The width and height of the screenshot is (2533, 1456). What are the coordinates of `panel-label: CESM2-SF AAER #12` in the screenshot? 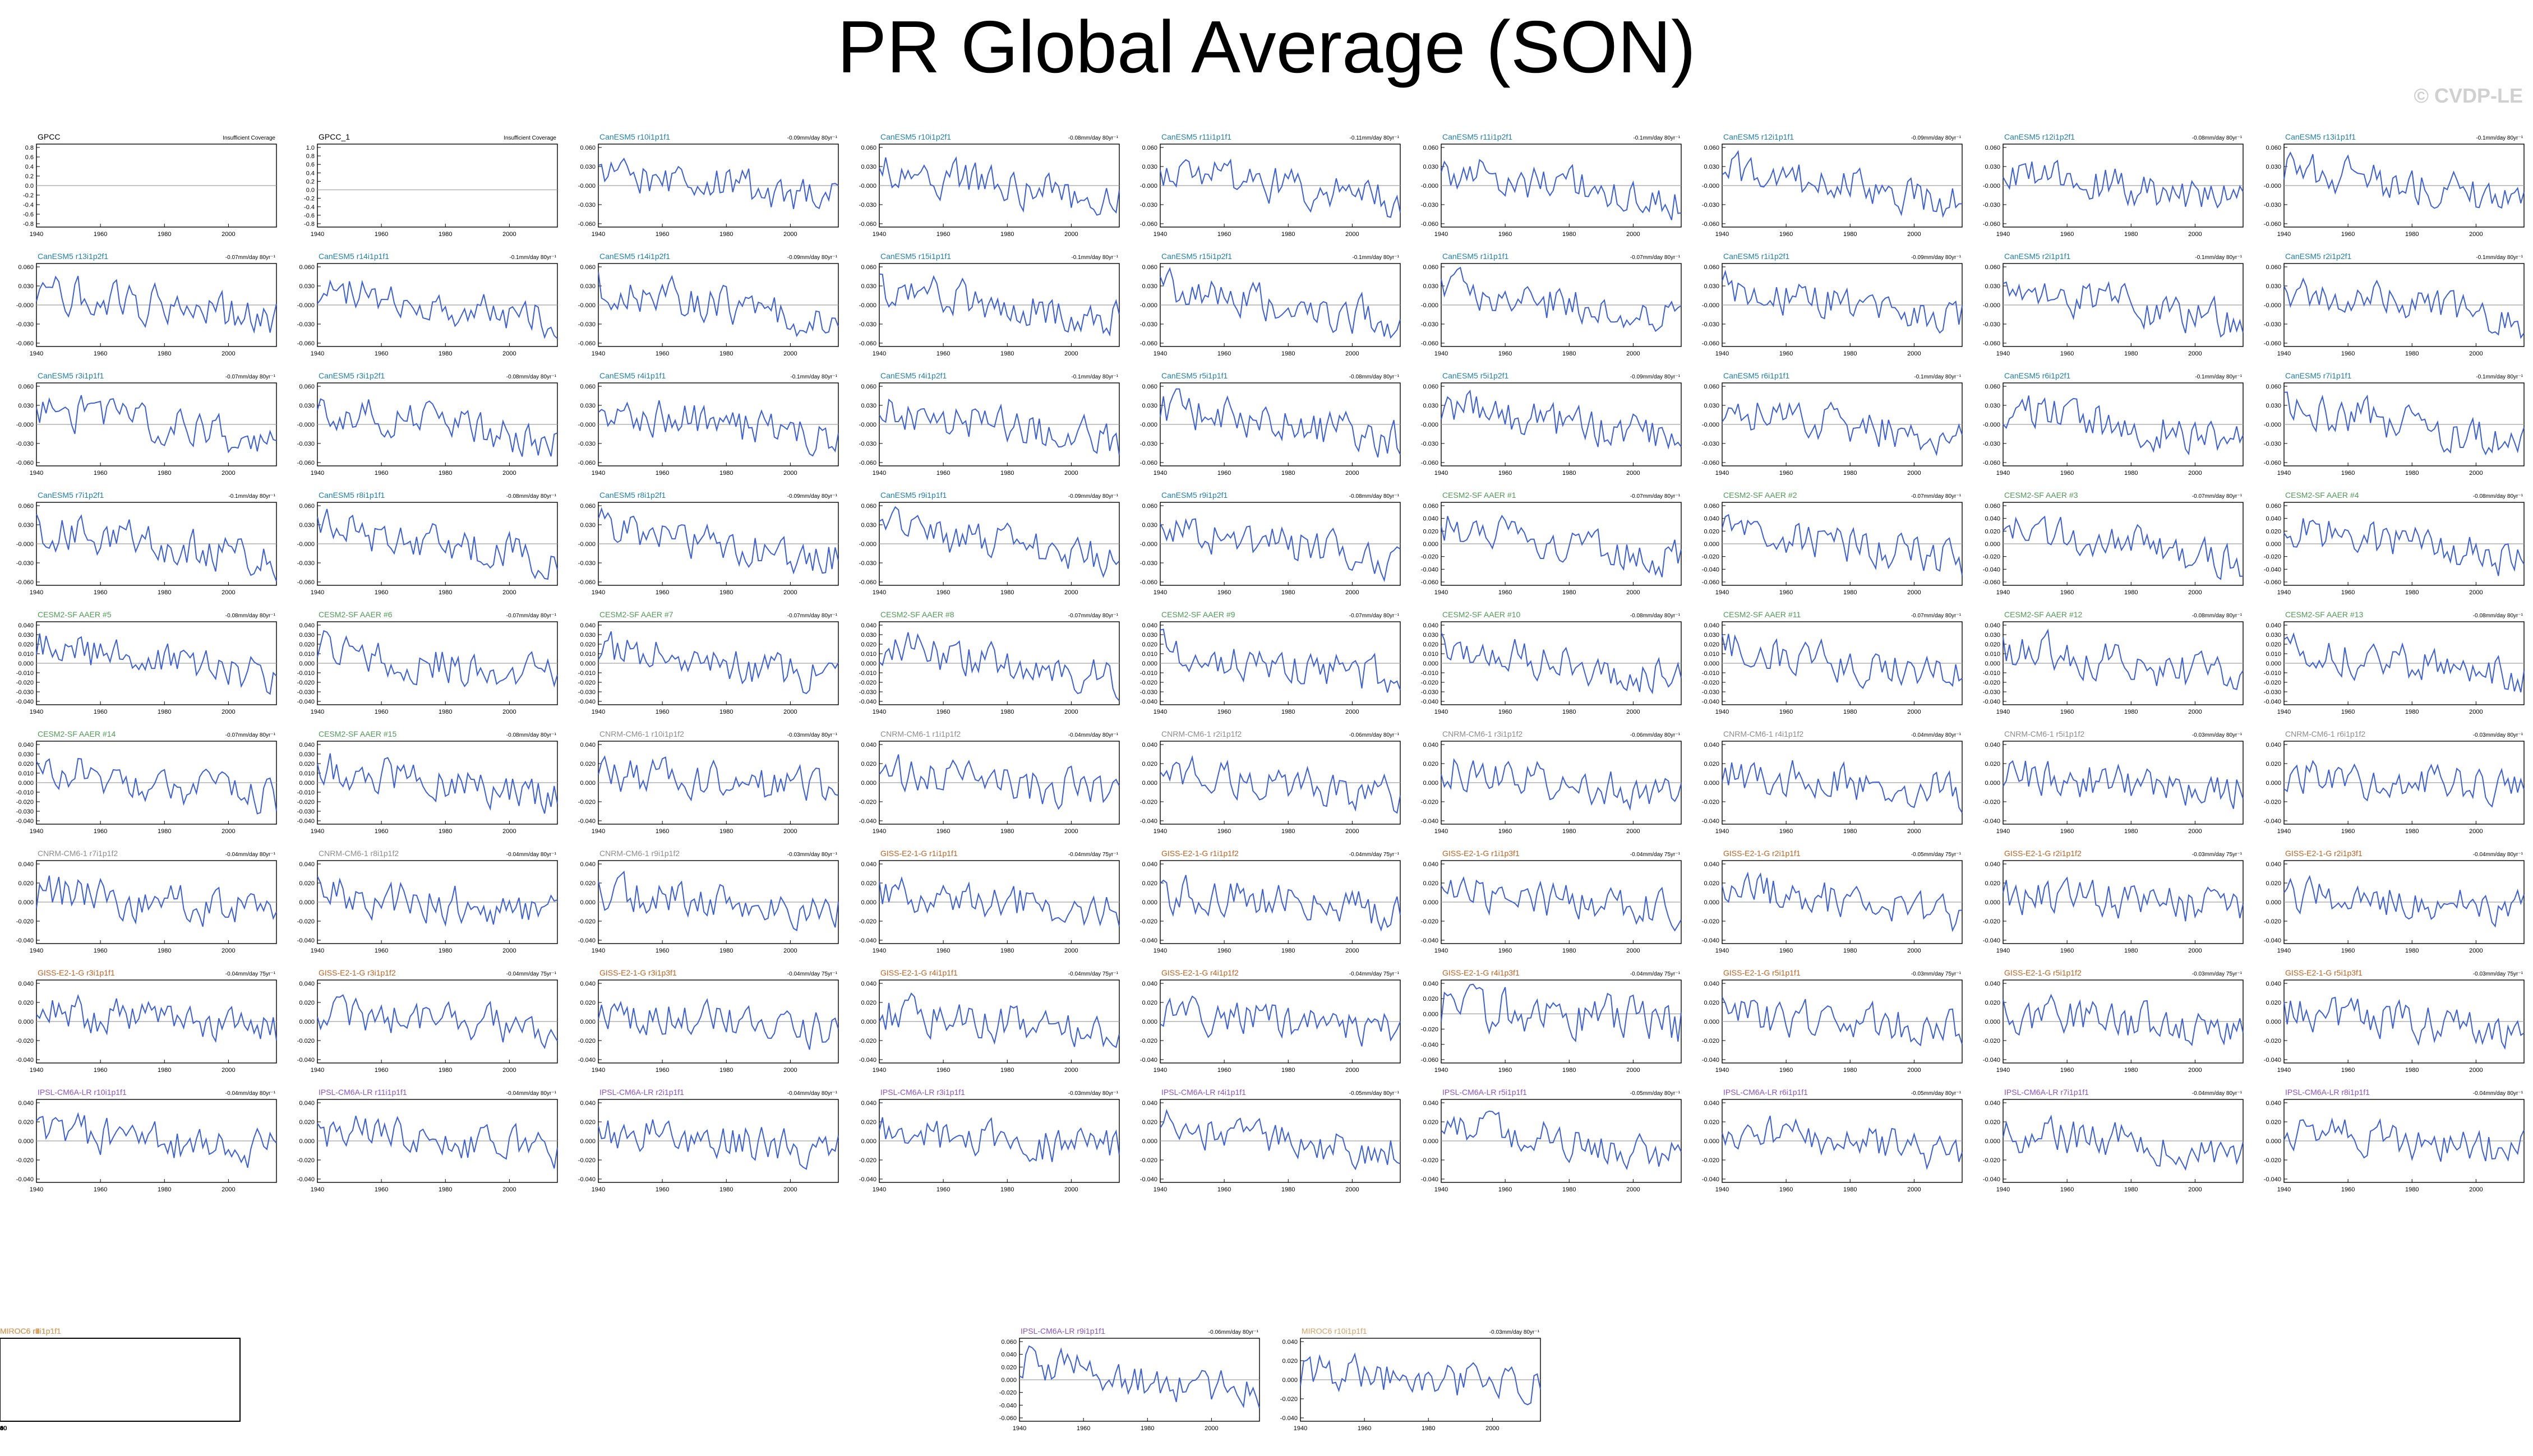 It's located at (2043, 615).